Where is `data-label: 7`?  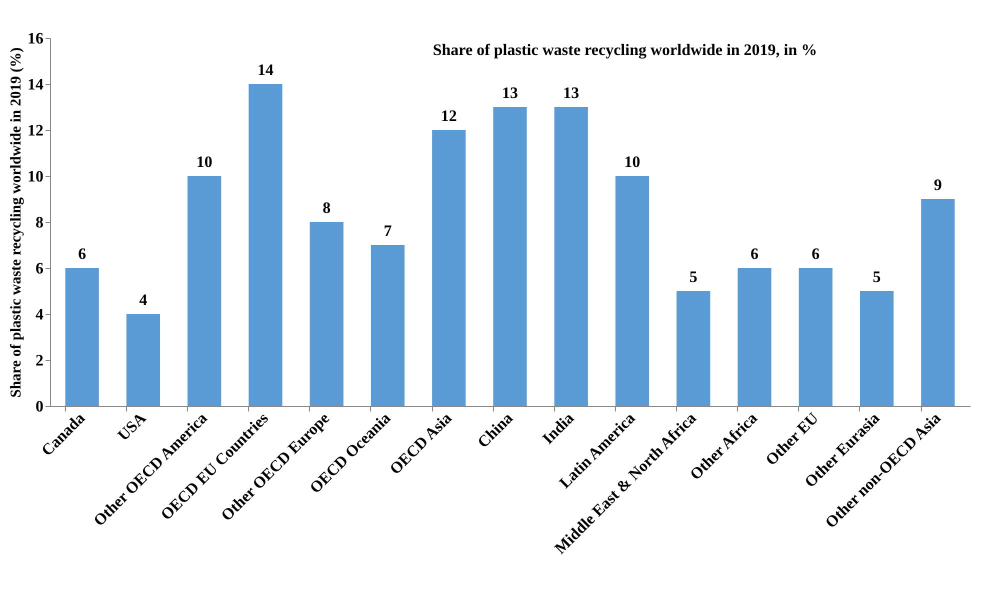 data-label: 7 is located at coordinates (388, 231).